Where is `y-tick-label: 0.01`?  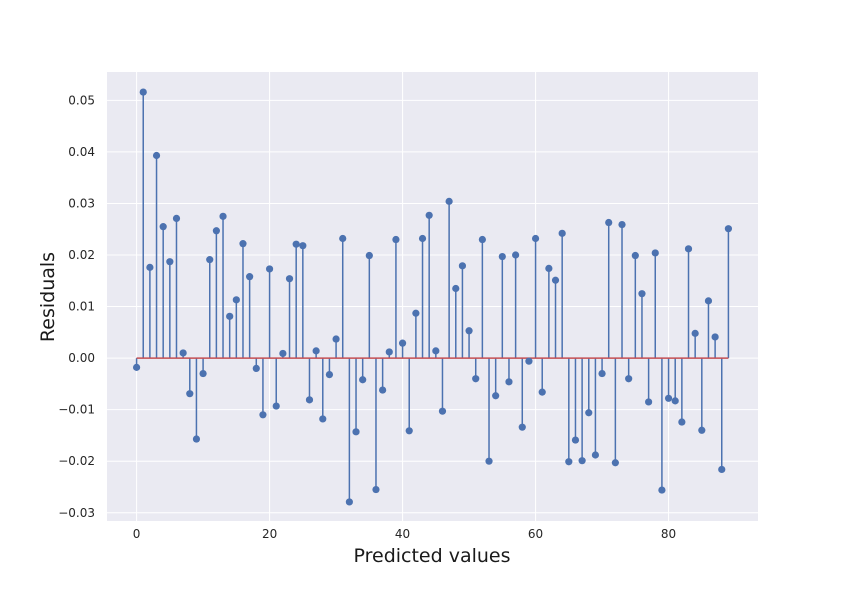 y-tick-label: 0.01 is located at coordinates (81, 307).